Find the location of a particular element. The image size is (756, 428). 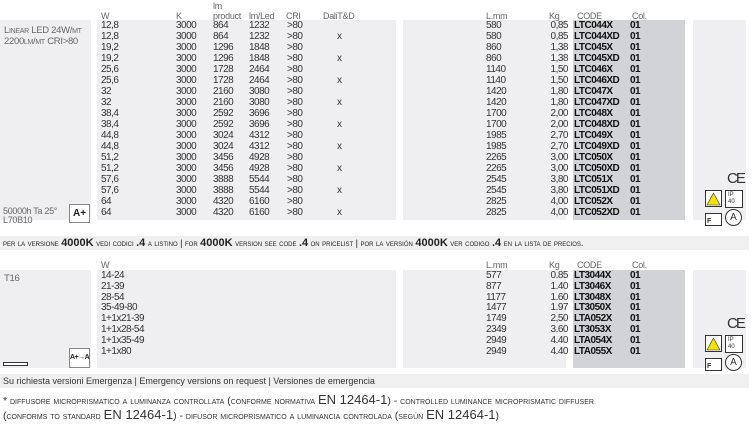

cell-lm-led: 3080 is located at coordinates (259, 102).